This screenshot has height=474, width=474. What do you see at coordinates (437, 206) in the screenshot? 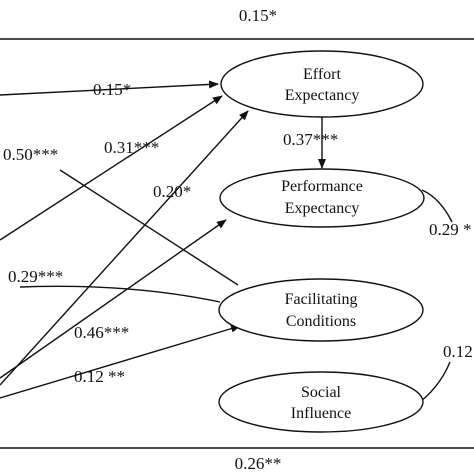
I see `edge-performance-out` at bounding box center [437, 206].